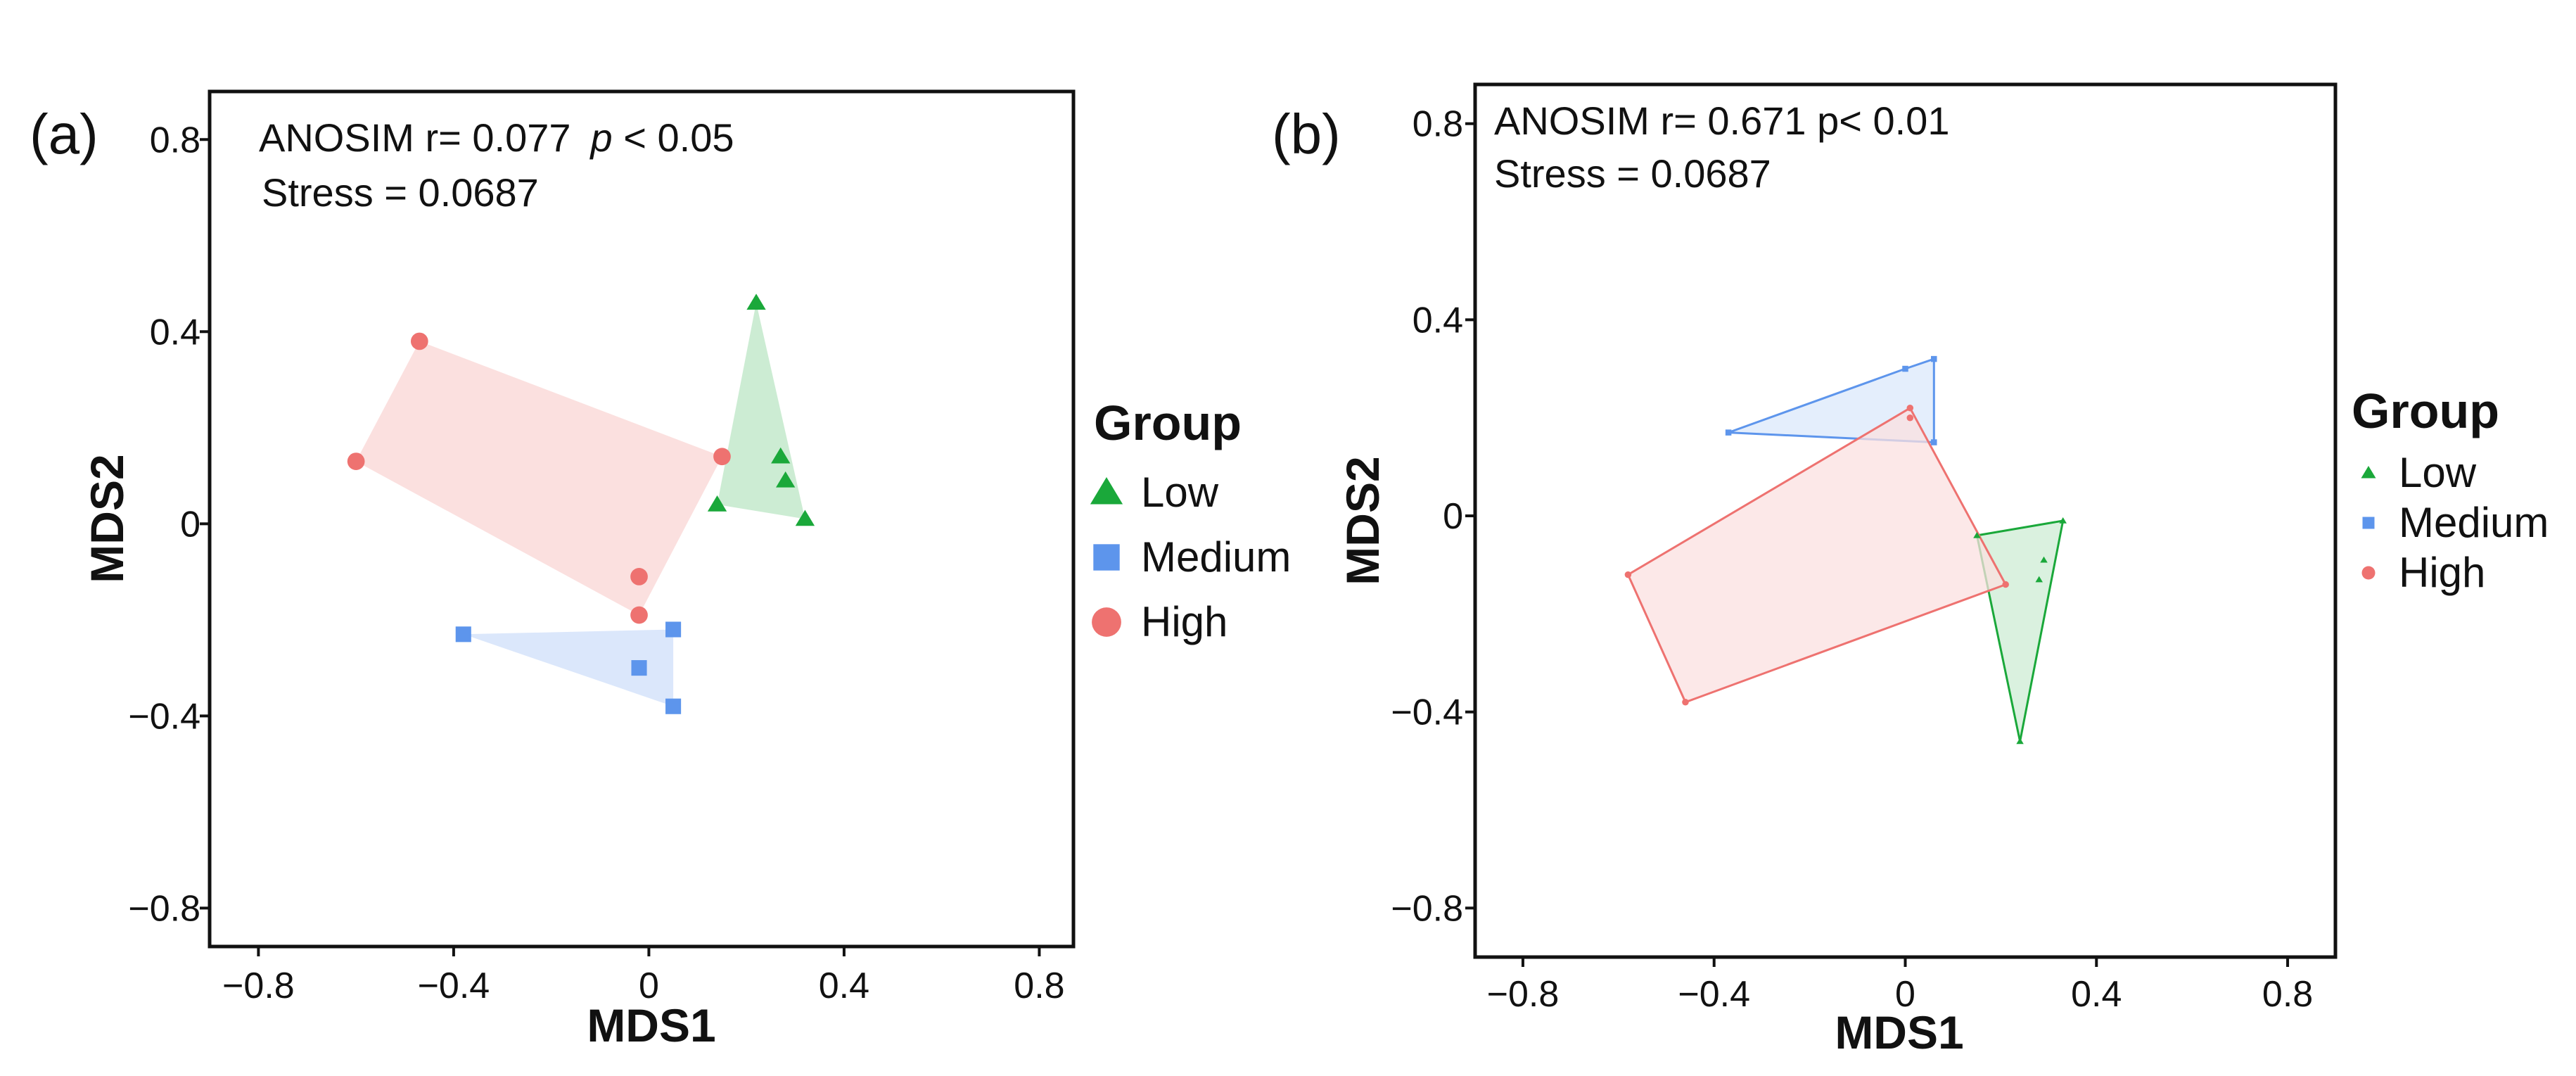 This screenshot has width=2576, height=1076. I want to click on panel-a-y-axis-title: MDS2, so click(107, 518).